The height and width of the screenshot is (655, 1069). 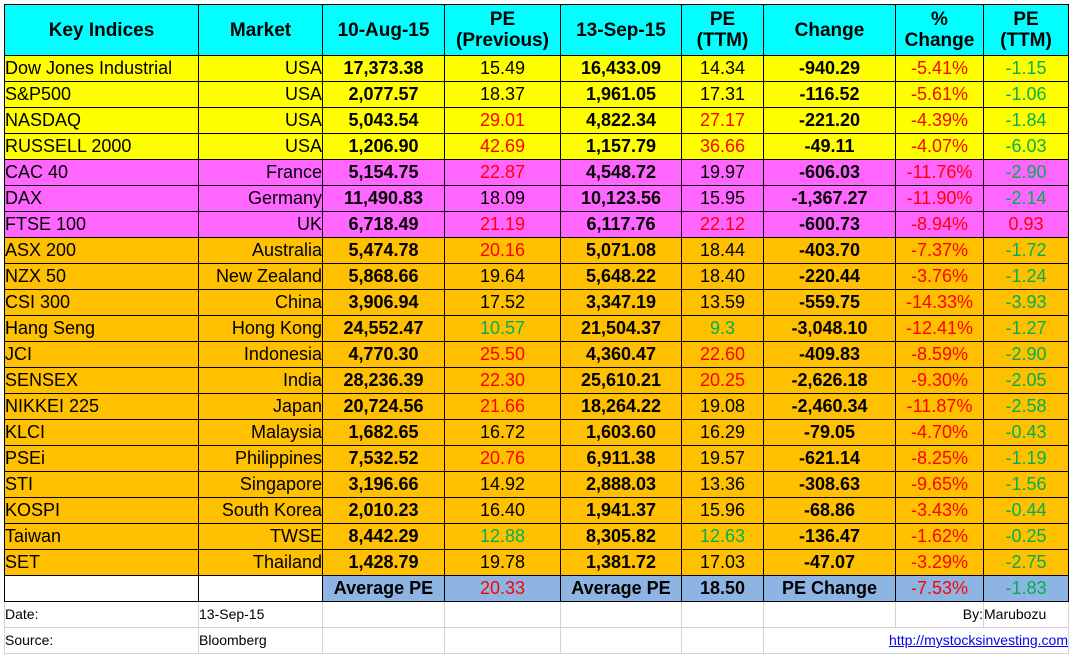 I want to click on index-name: RUSSELL 2000, so click(x=101, y=146).